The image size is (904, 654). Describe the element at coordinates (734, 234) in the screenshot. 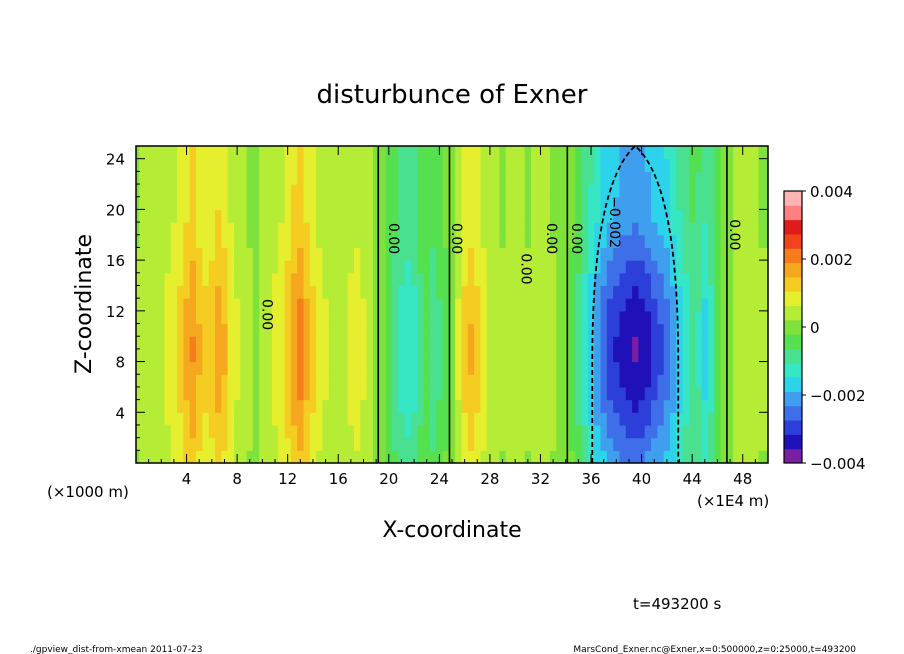

I see `contour-label: 0.00` at that location.